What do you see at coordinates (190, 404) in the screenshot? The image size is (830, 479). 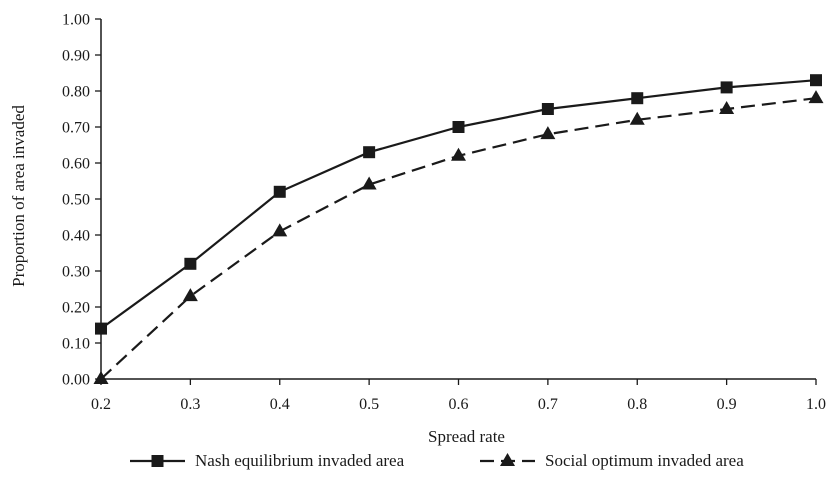 I see `x-tick-label: 0.3` at bounding box center [190, 404].